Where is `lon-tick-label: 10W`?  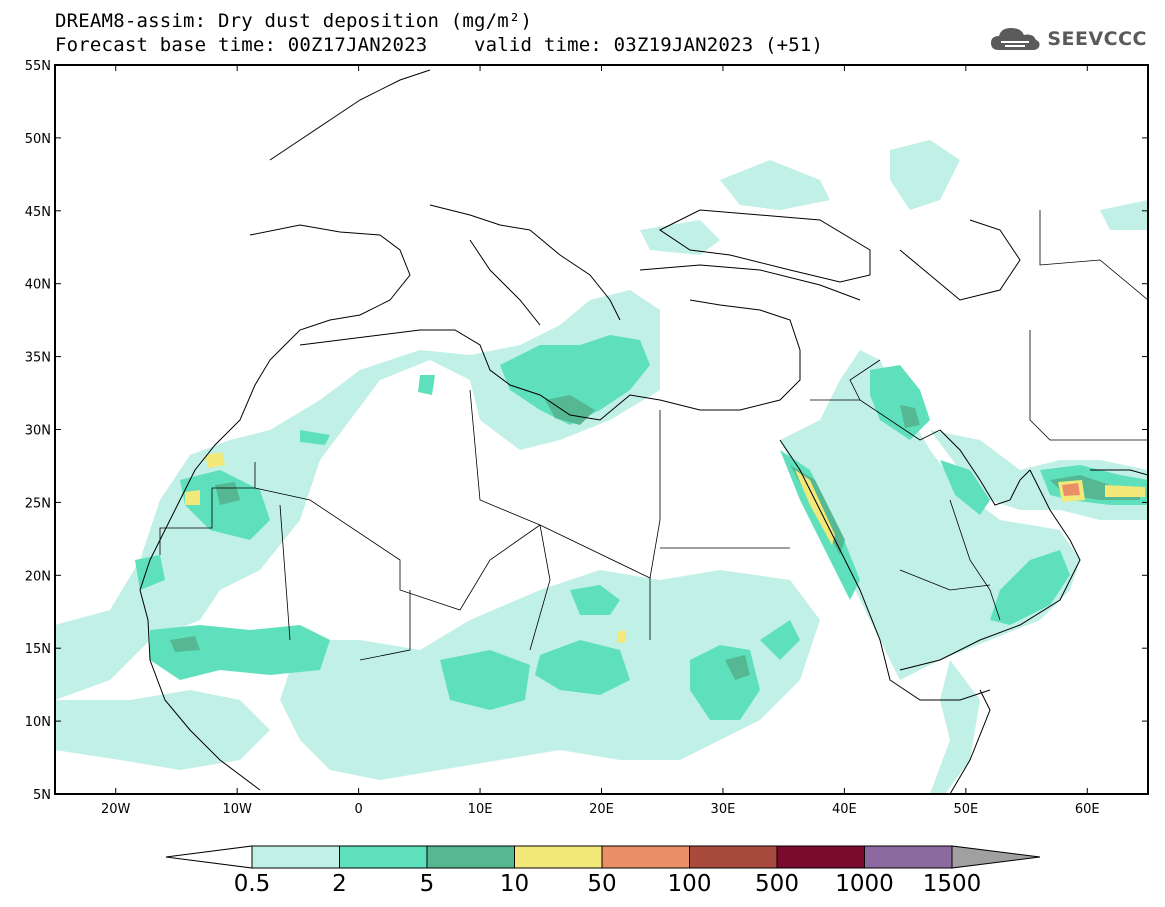 lon-tick-label: 10W is located at coordinates (237, 809).